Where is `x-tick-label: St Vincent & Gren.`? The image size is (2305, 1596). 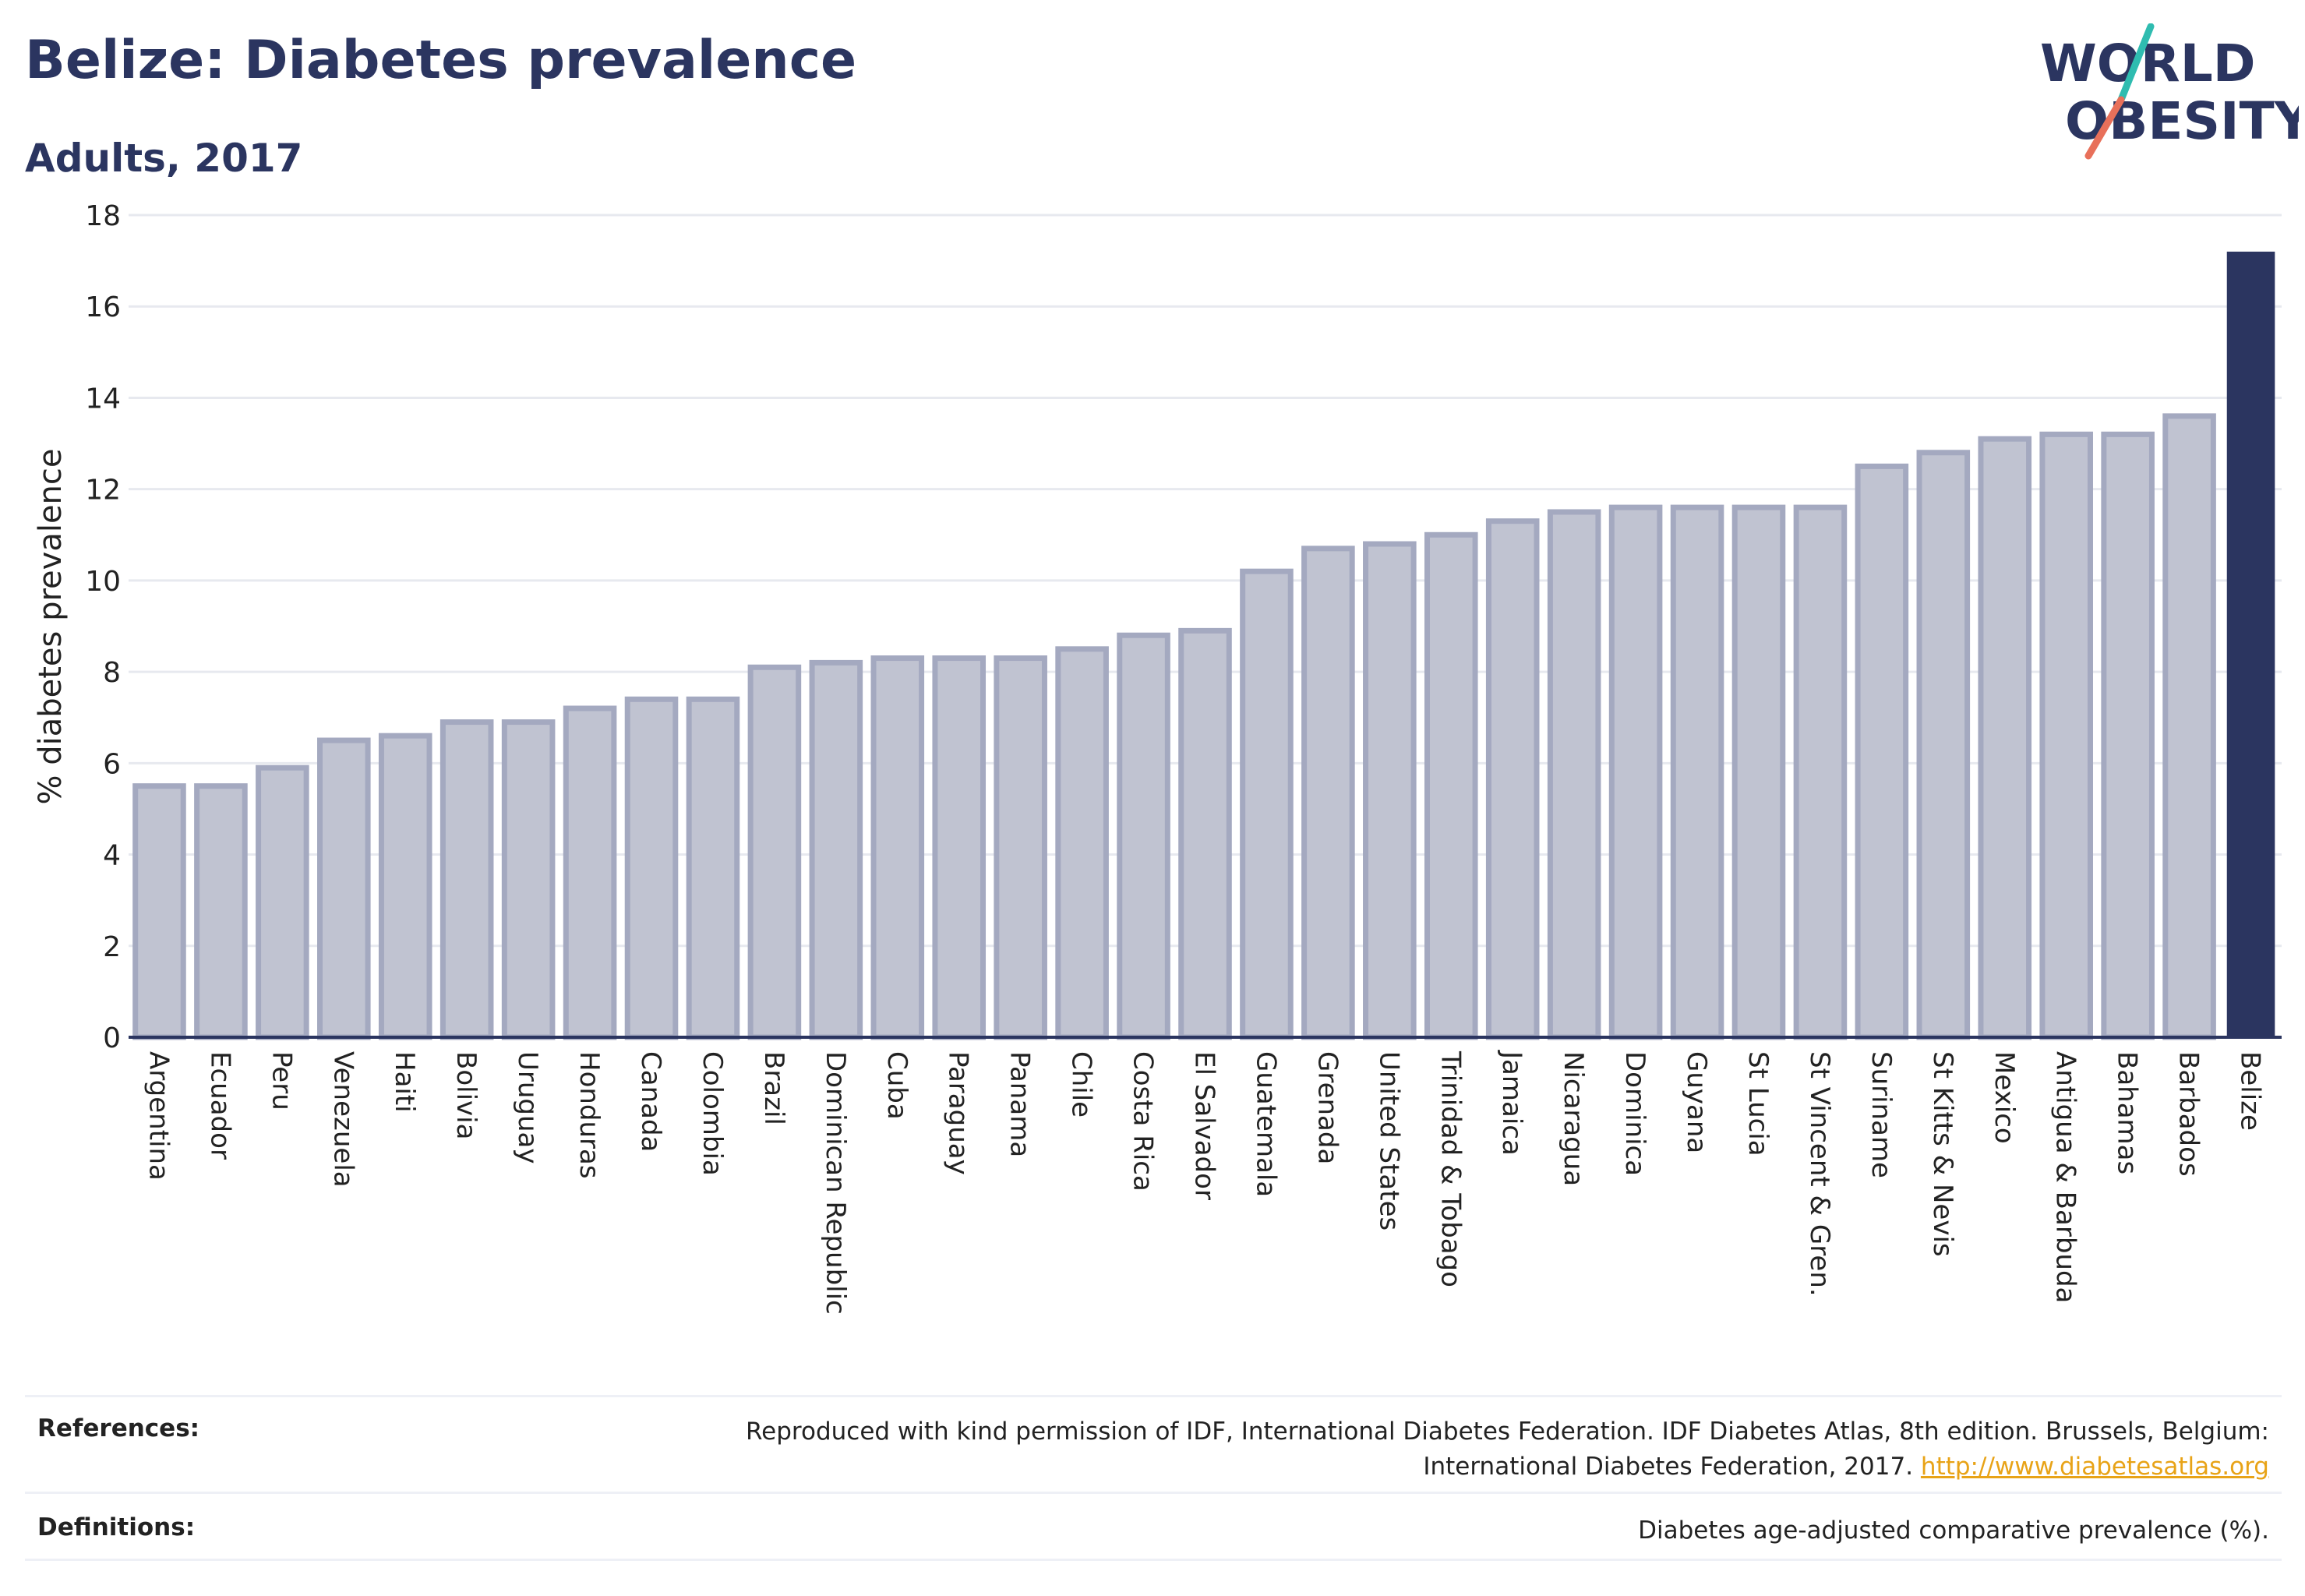
x-tick-label: St Vincent & Gren. is located at coordinates (1819, 1174).